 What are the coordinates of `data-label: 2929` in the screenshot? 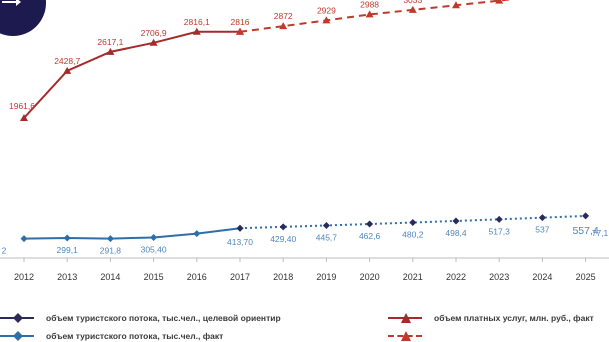 It's located at (326, 10).